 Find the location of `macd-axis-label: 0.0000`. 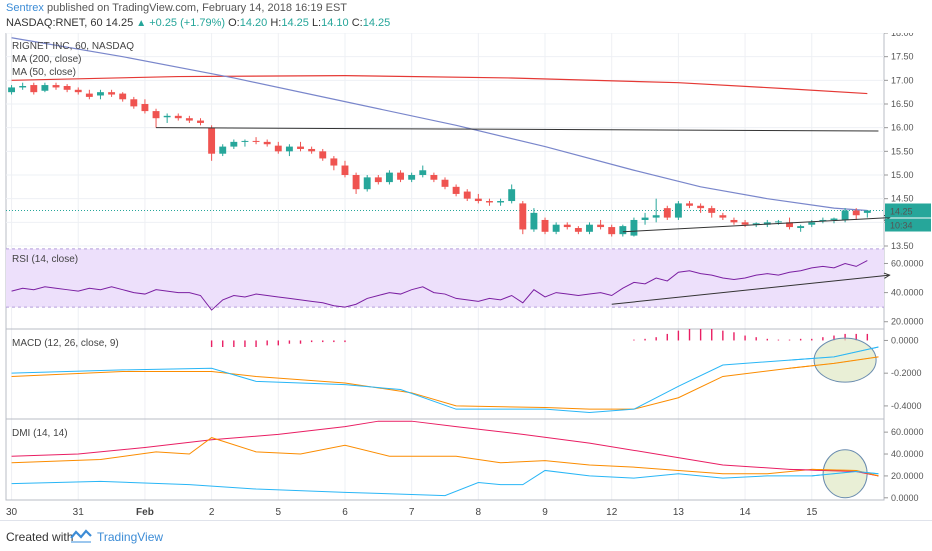

macd-axis-label: 0.0000 is located at coordinates (905, 340).